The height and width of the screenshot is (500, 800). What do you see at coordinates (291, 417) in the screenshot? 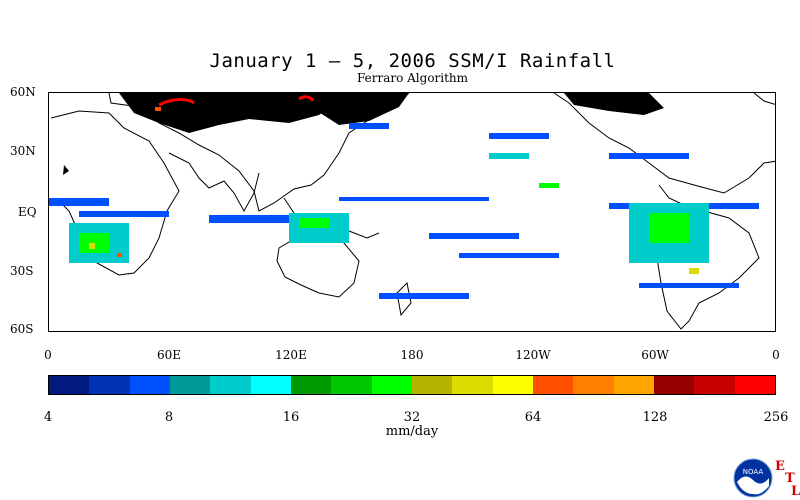
I see `colorbar-tick-16: 16` at bounding box center [291, 417].